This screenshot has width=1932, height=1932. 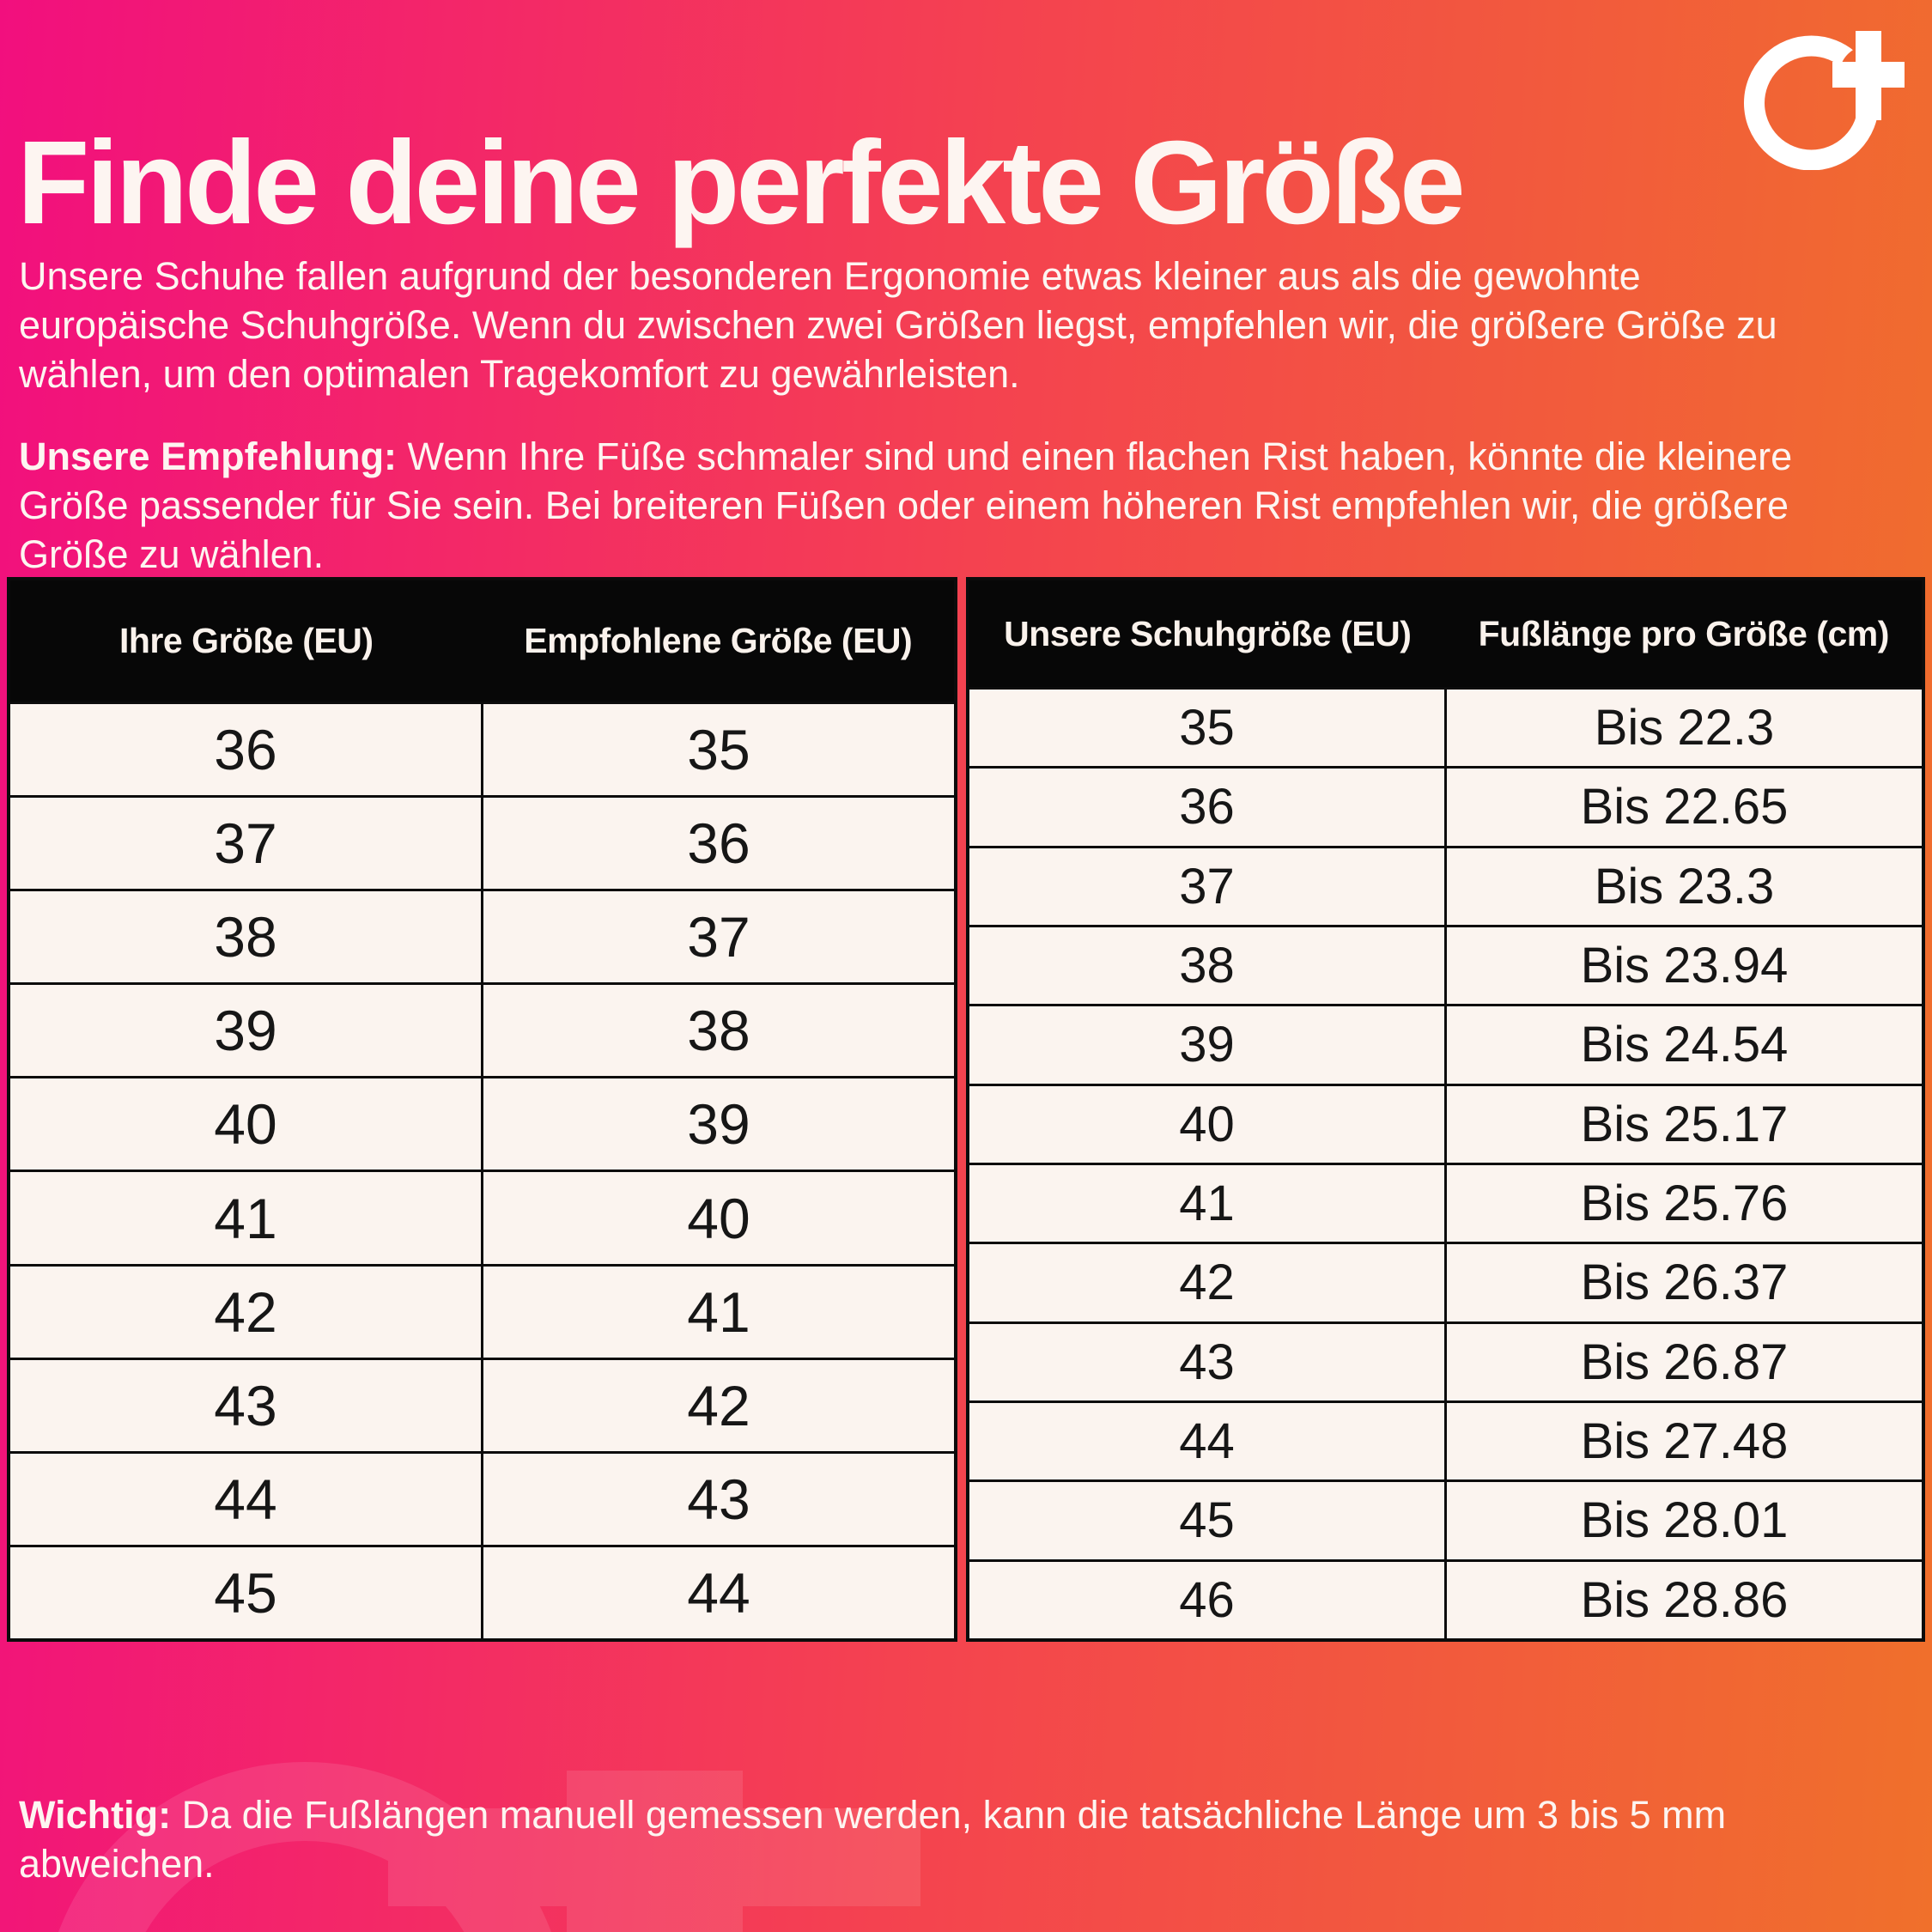 I want to click on table-row: 36 Bis 22.65, so click(x=1445, y=806).